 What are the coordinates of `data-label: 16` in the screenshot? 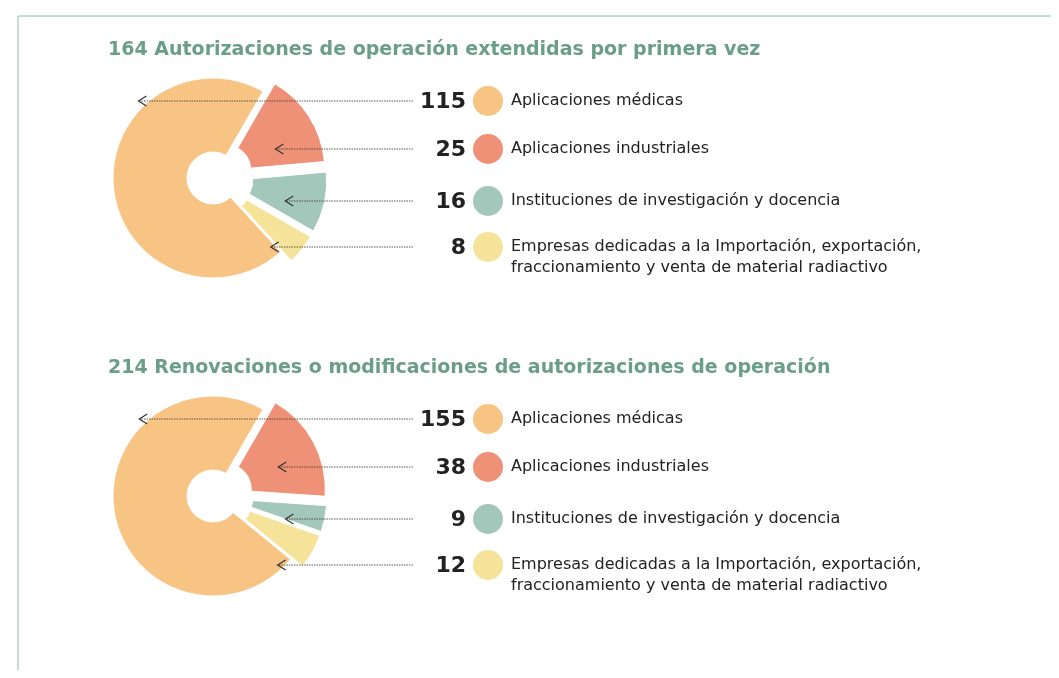 It's located at (450, 200).